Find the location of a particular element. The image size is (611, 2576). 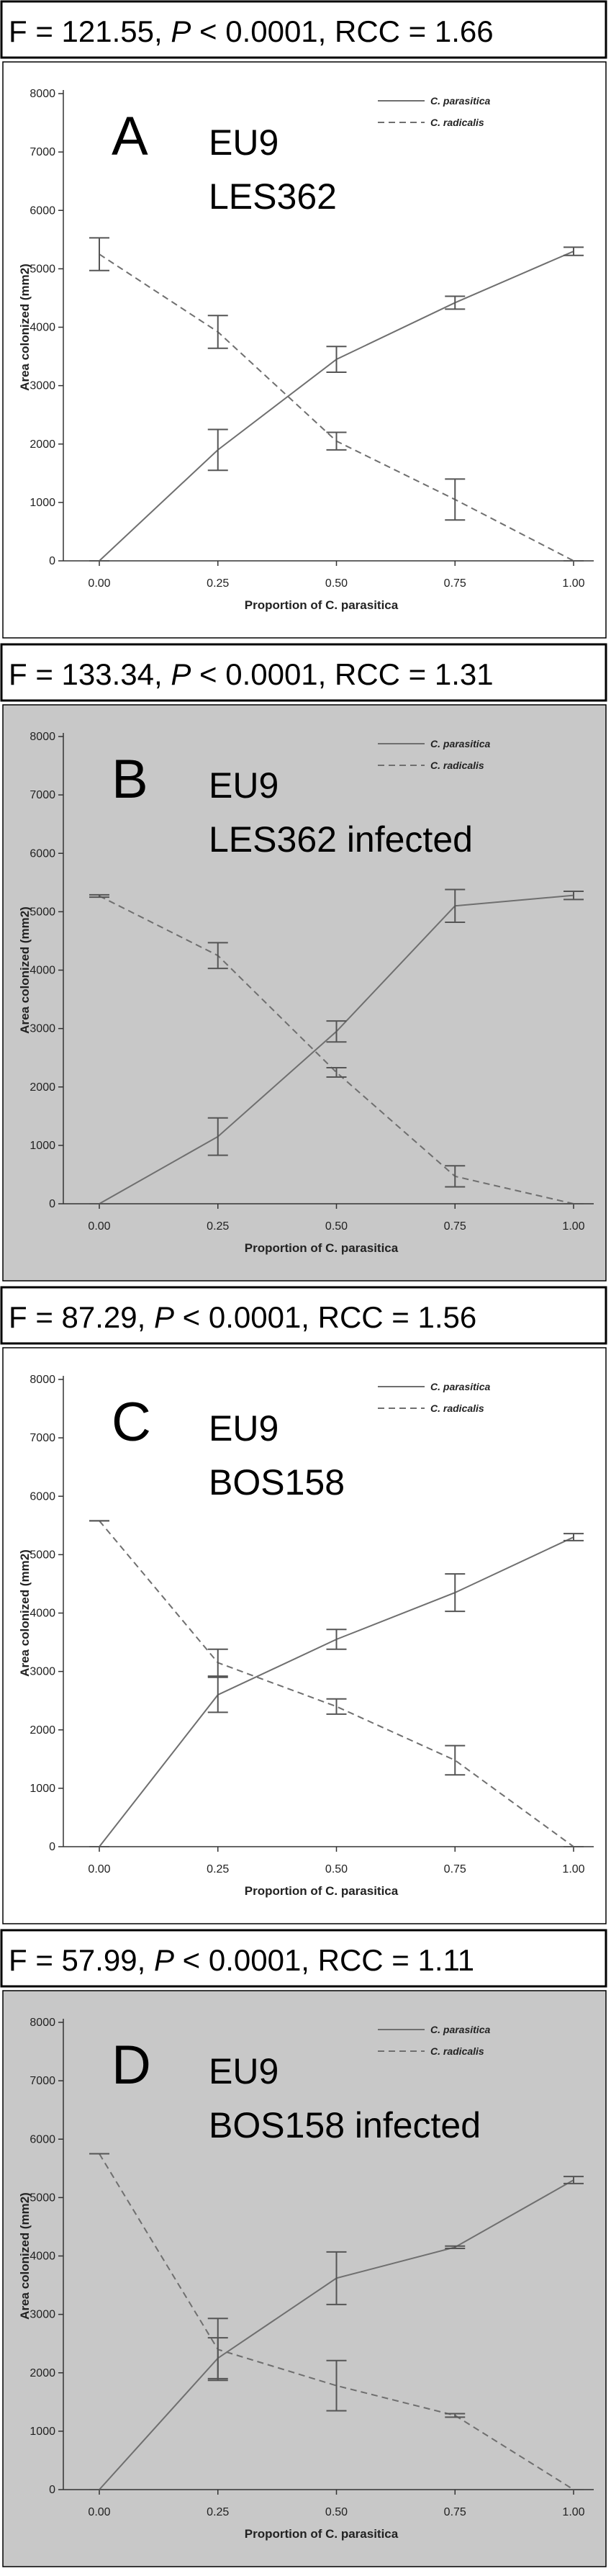

stat-suffix: < 0.0001, RCC = 1.56 is located at coordinates (325, 1317).